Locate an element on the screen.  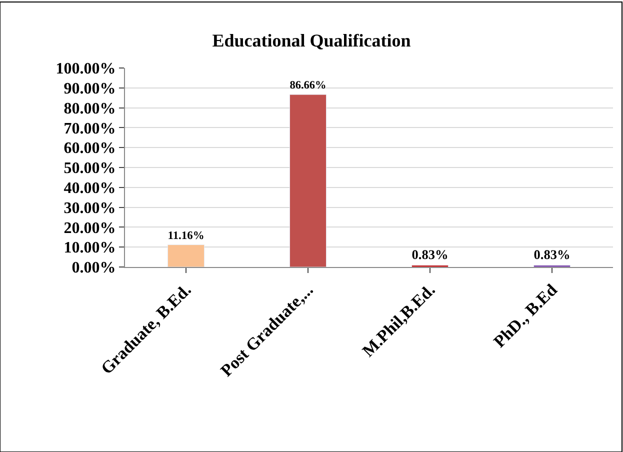
y-tick-label: 90.00% is located at coordinates (90, 89).